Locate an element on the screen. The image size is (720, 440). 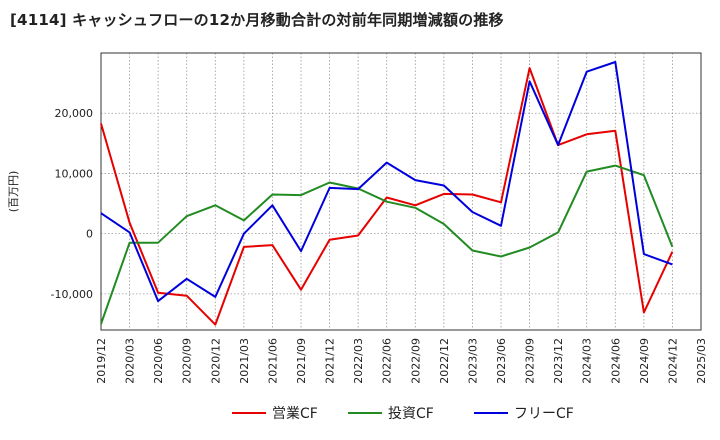
x-tick-label: 2024/03 is located at coordinates (587, 361).